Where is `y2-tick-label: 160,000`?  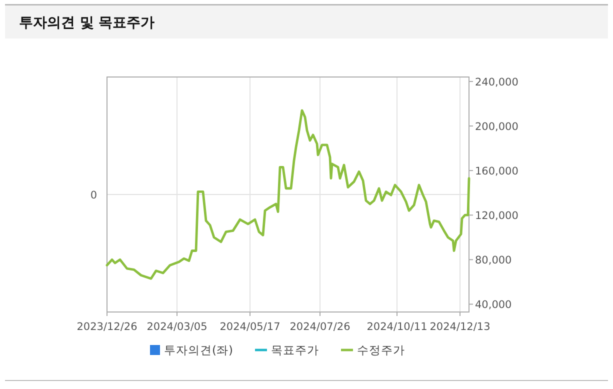
y2-tick-label: 160,000 is located at coordinates (496, 172).